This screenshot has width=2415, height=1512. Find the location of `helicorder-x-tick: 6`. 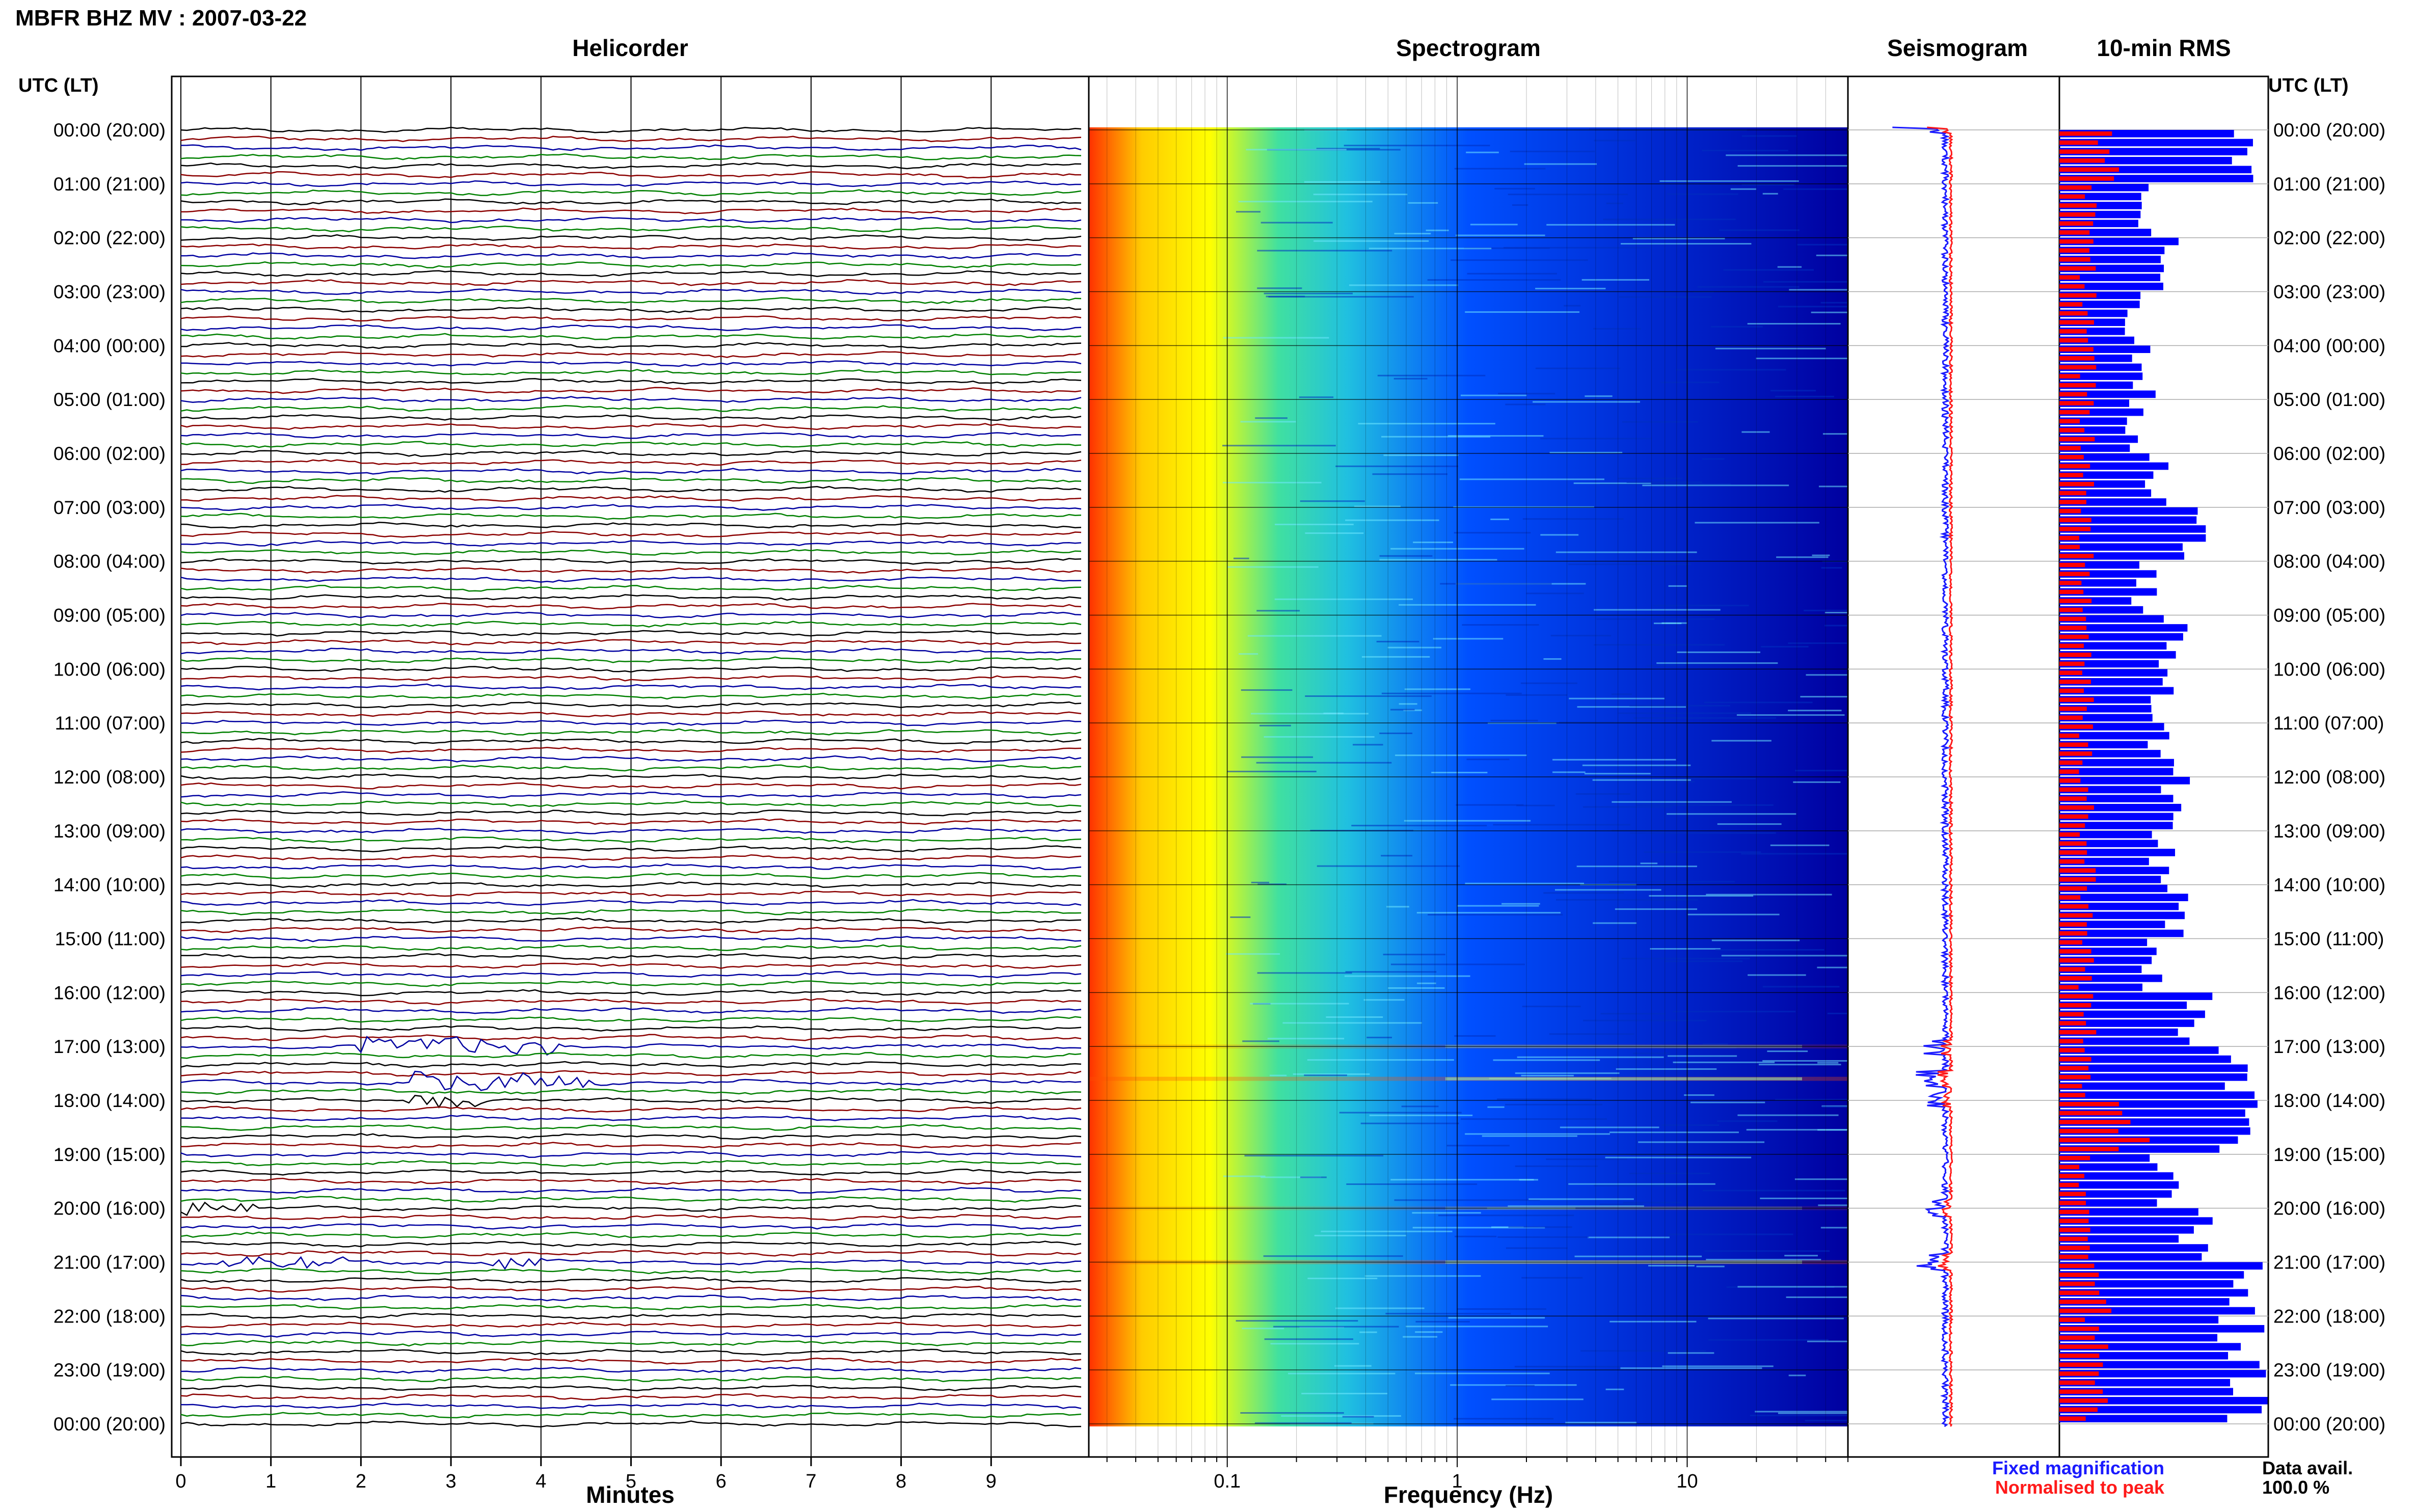

helicorder-x-tick: 6 is located at coordinates (721, 1481).